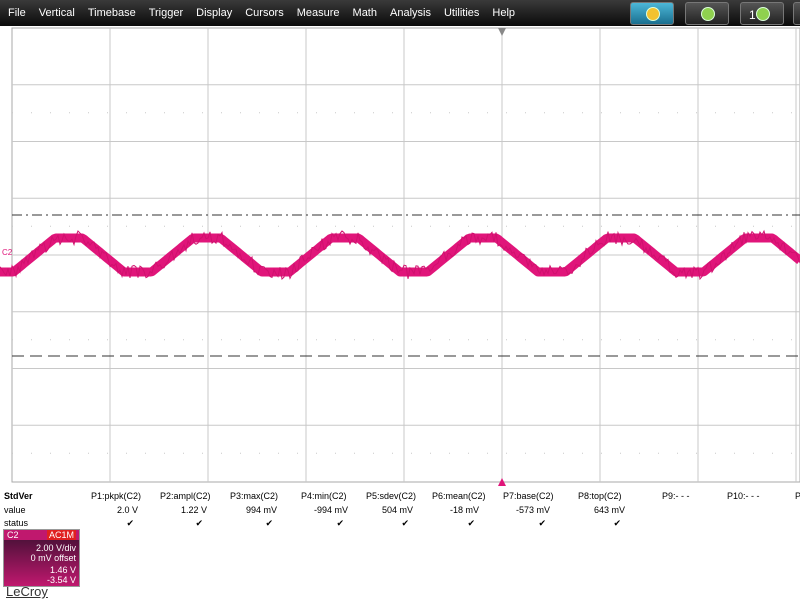  Describe the element at coordinates (57, 13) in the screenshot. I see `menu-item: Vertical` at that location.